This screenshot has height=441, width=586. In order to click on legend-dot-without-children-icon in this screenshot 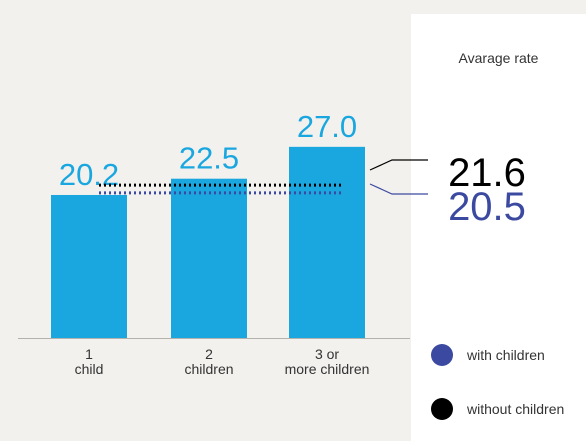, I will do `click(442, 409)`.